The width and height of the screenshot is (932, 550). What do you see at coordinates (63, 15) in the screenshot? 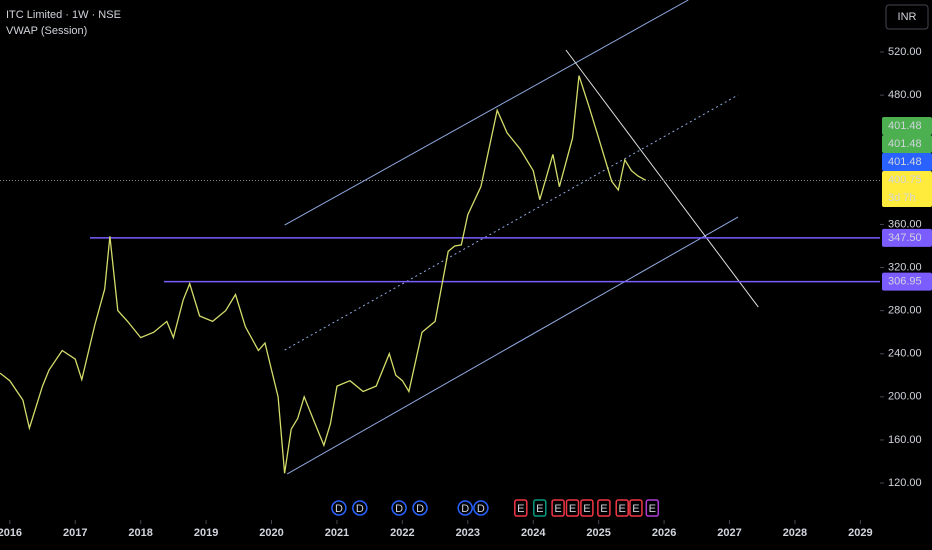
I see `chart-title: ITC Limited · 1W · NSE` at bounding box center [63, 15].